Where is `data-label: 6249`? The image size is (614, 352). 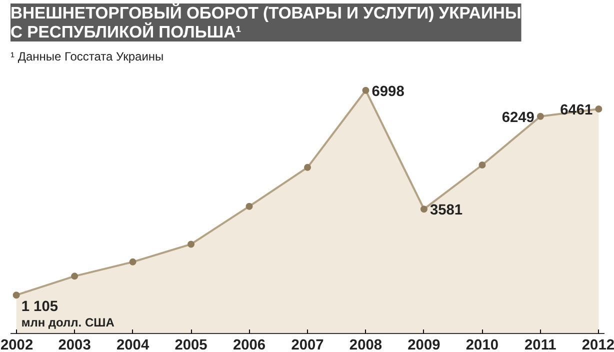 data-label: 6249 is located at coordinates (518, 118).